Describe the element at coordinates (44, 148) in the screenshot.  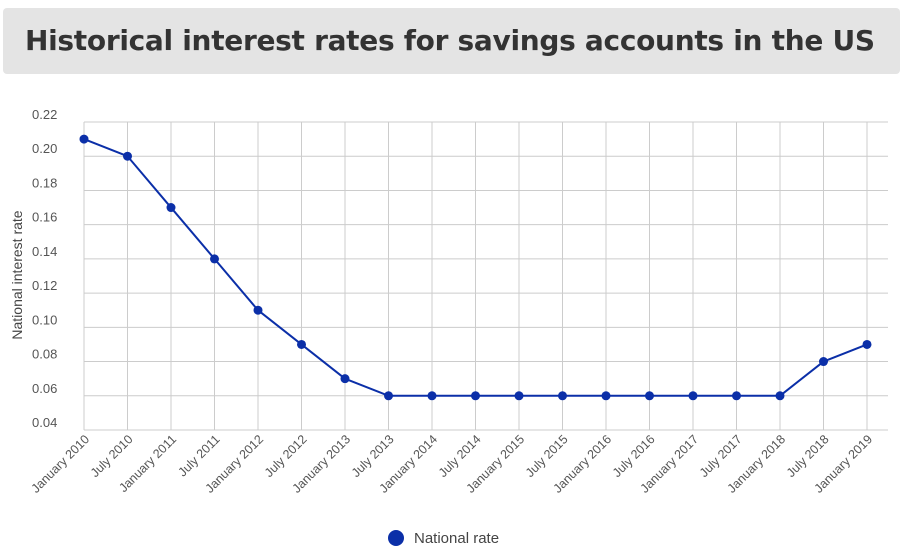
I see `y-tick-label: 0.20` at that location.